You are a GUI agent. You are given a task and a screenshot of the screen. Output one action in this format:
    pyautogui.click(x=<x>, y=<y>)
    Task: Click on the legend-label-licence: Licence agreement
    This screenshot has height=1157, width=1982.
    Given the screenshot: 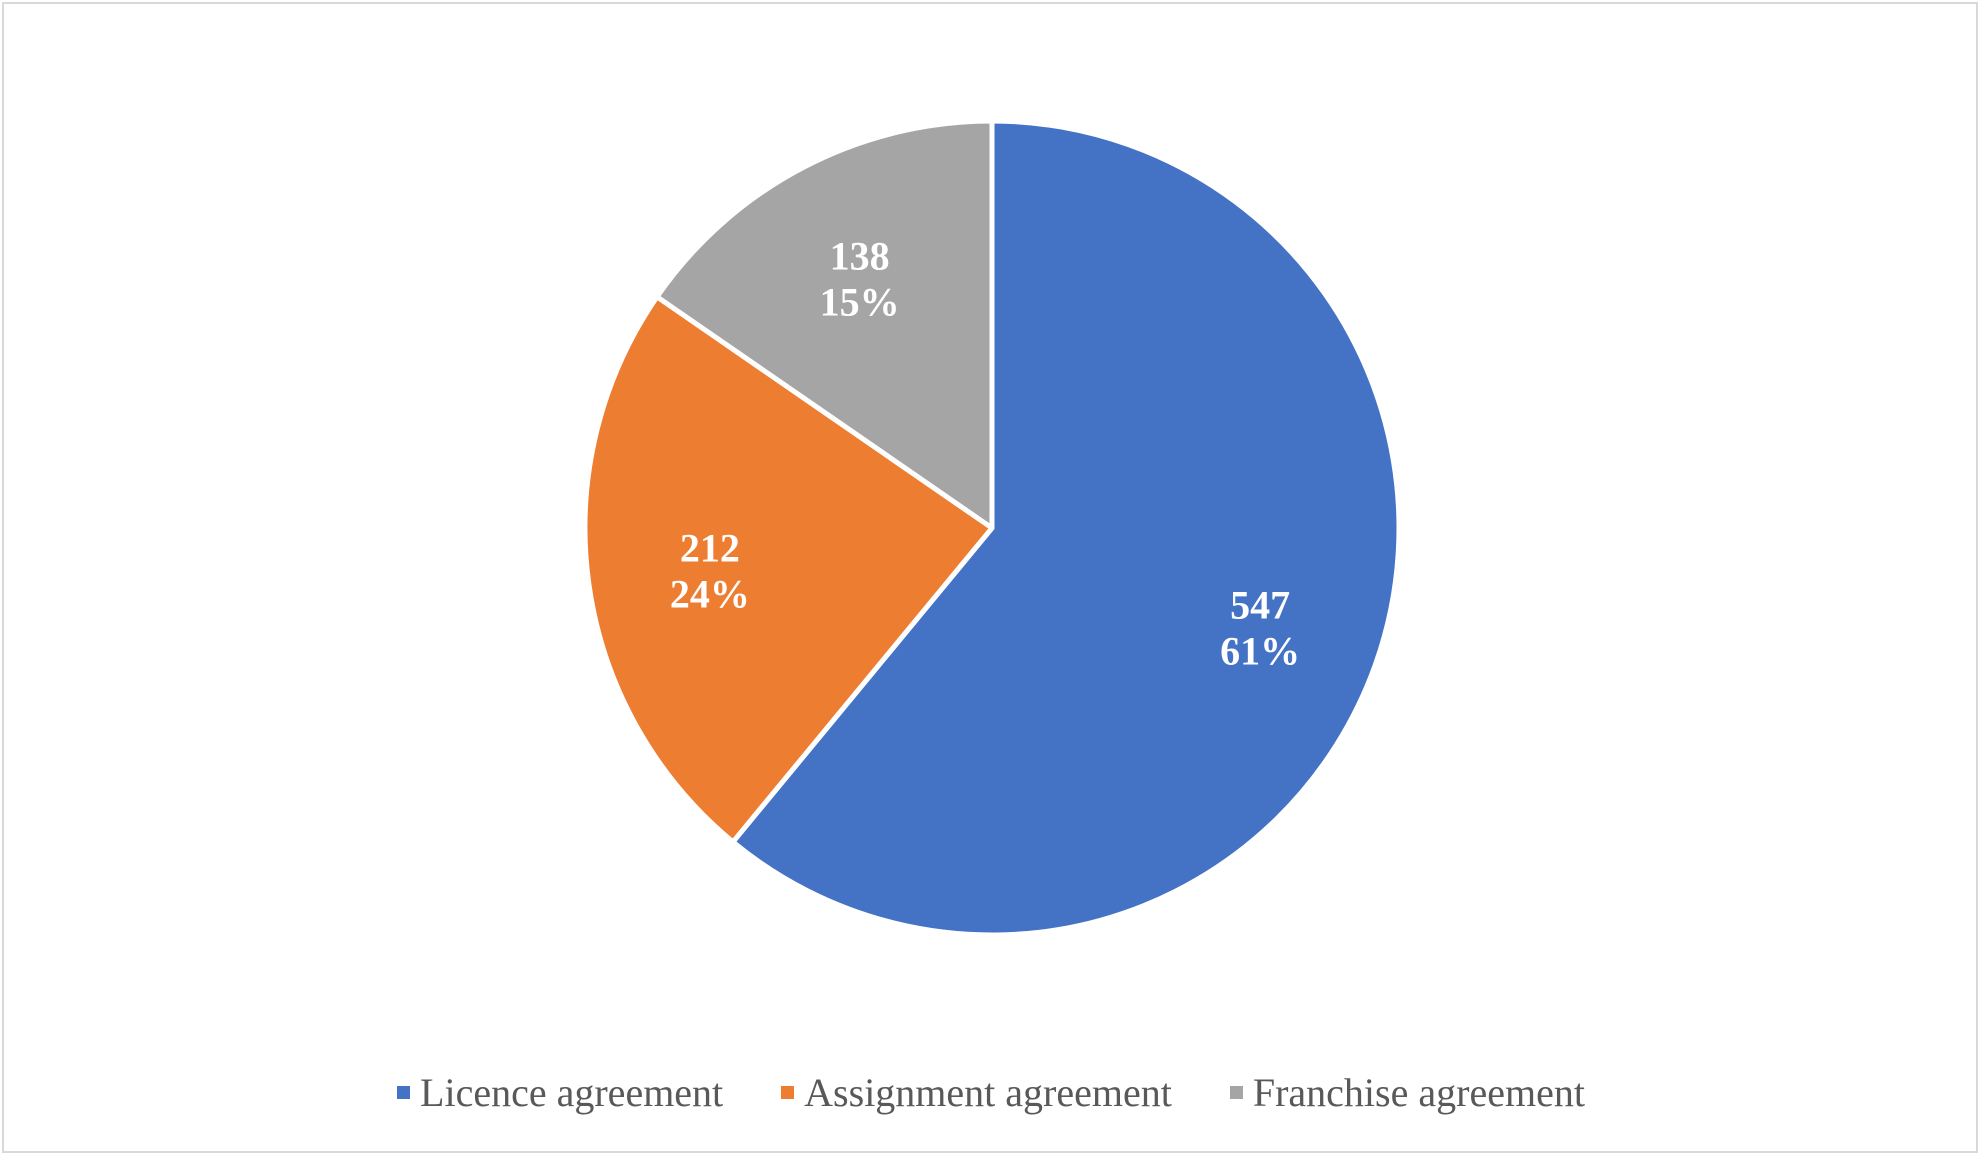 What is the action you would take?
    pyautogui.click(x=572, y=1092)
    